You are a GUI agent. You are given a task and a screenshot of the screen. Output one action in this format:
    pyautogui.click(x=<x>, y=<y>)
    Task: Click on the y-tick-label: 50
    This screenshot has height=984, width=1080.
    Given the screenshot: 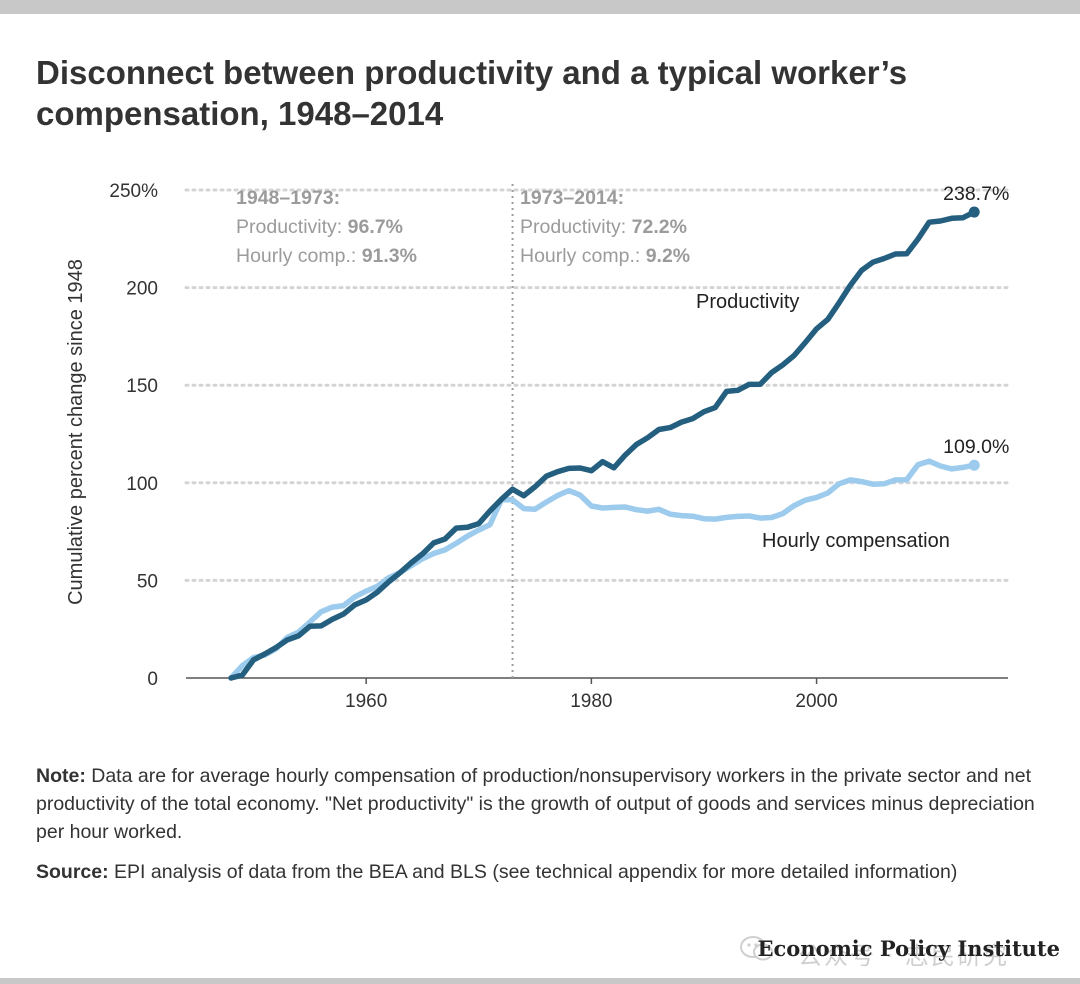 What is the action you would take?
    pyautogui.click(x=147, y=581)
    